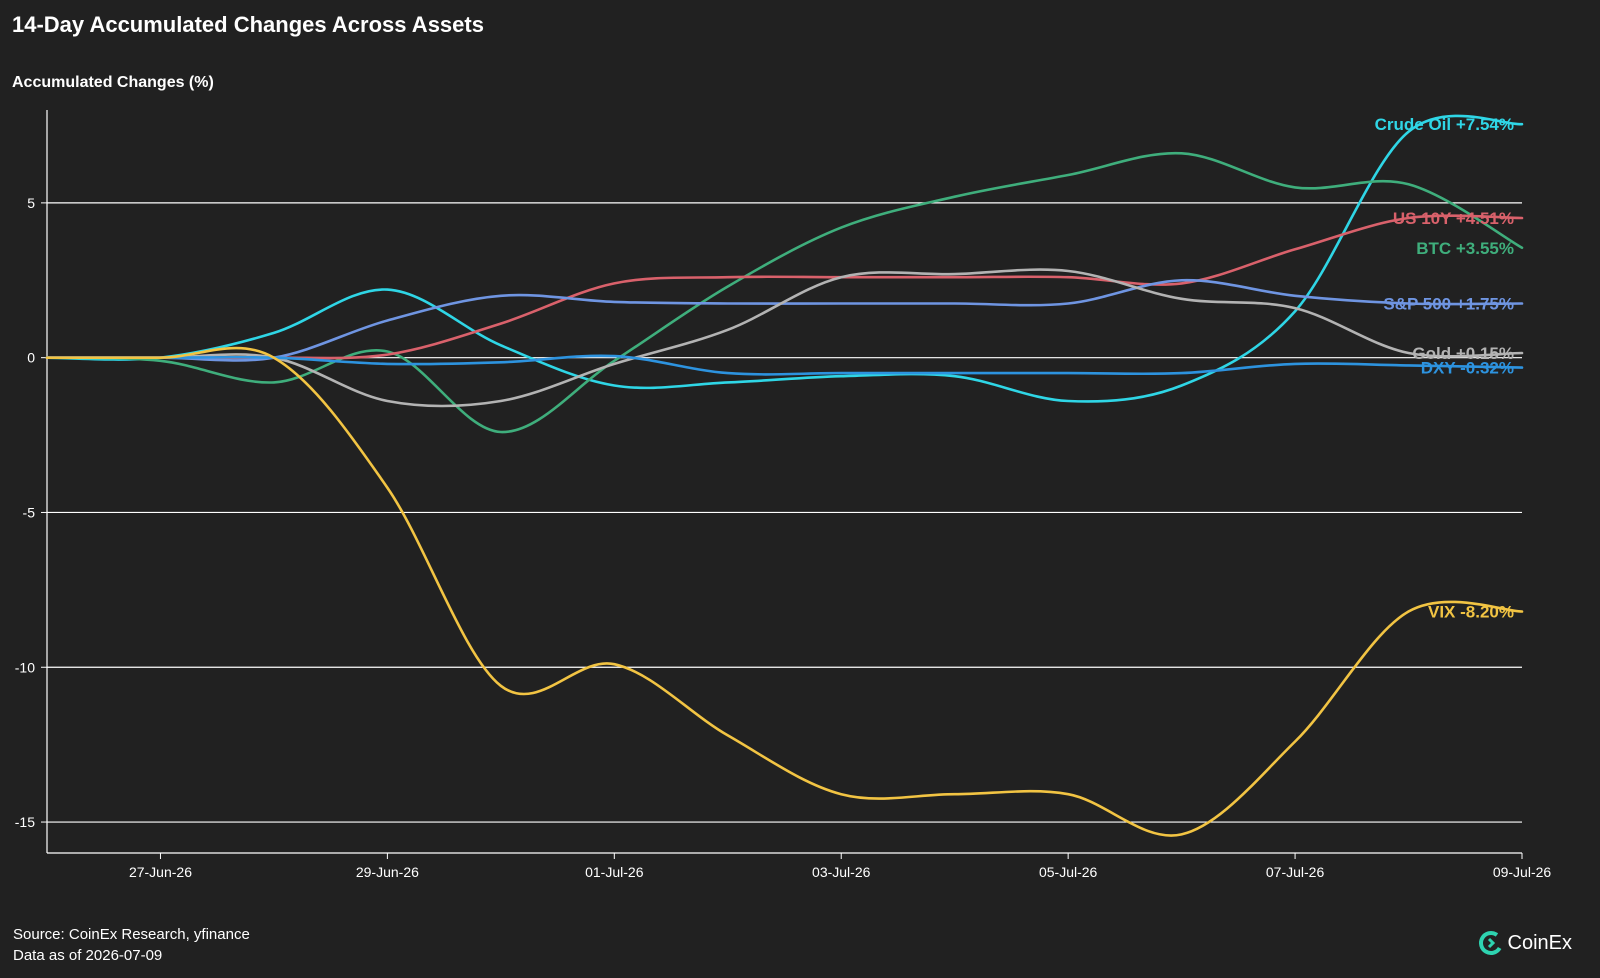 The width and height of the screenshot is (1600, 978). Describe the element at coordinates (1448, 303) in the screenshot. I see `series-label-s-p-500: S&P 500 +1.75%` at that location.